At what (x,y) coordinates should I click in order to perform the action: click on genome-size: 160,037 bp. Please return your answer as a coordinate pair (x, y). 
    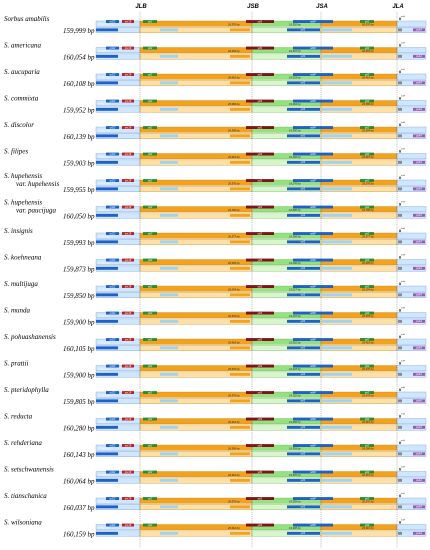
    Looking at the image, I should click on (79, 508).